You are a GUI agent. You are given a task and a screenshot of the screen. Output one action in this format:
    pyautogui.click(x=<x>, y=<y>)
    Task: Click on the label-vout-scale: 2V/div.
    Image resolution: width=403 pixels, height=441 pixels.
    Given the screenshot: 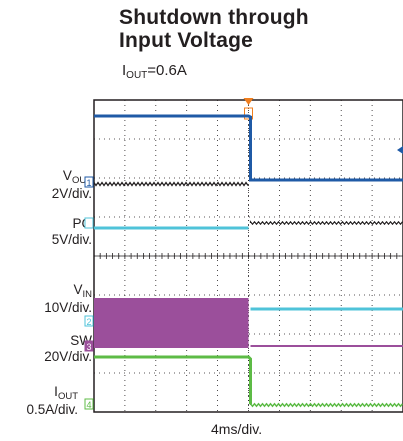 What is the action you would take?
    pyautogui.click(x=71, y=193)
    